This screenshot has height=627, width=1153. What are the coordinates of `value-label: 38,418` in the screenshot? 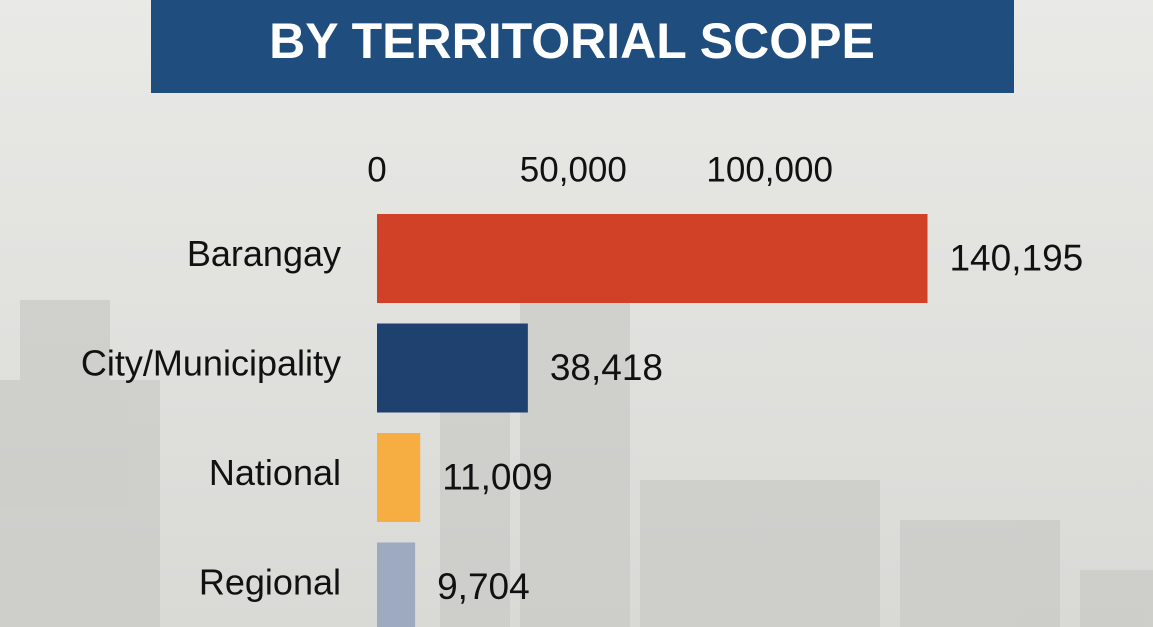 It's located at (606, 367).